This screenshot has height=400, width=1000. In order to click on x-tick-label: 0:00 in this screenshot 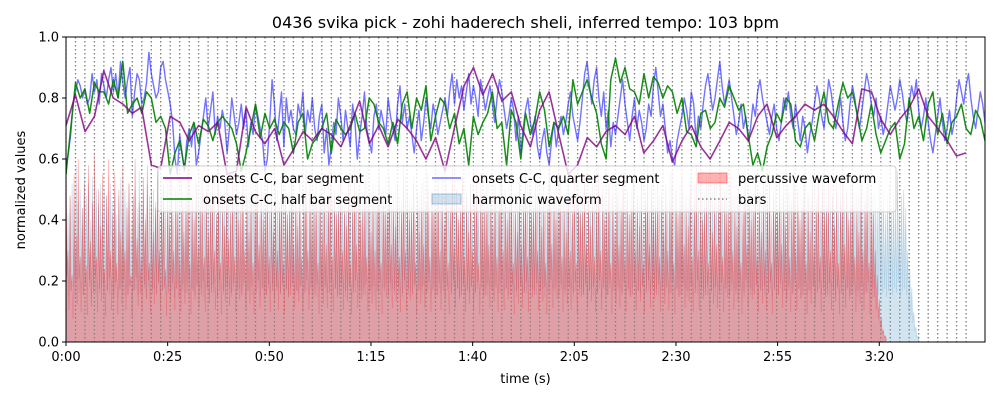, I will do `click(65, 357)`.